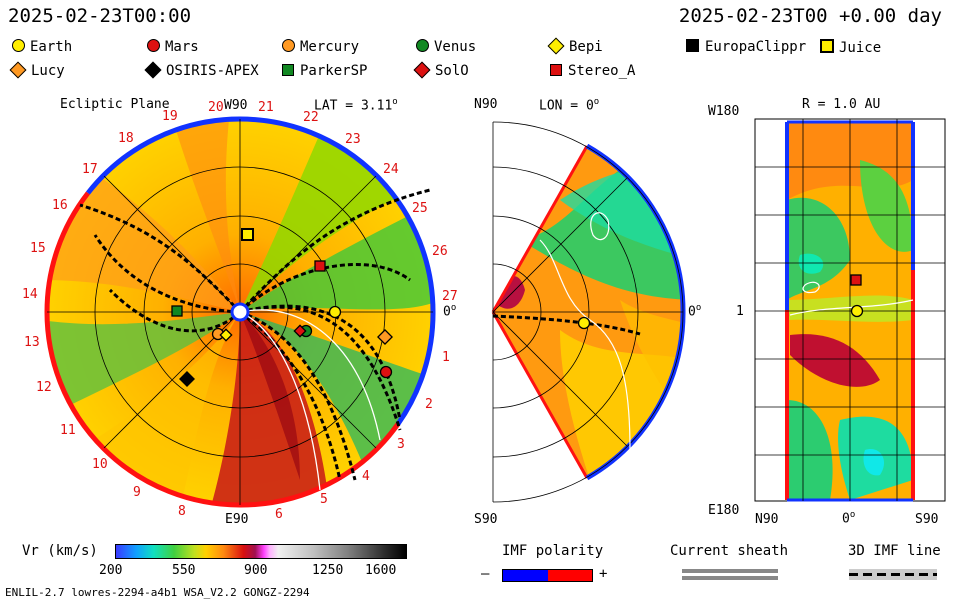 Image resolution: width=960 pixels, height=600 pixels. What do you see at coordinates (247, 234) in the screenshot?
I see `juice-marker` at bounding box center [247, 234].